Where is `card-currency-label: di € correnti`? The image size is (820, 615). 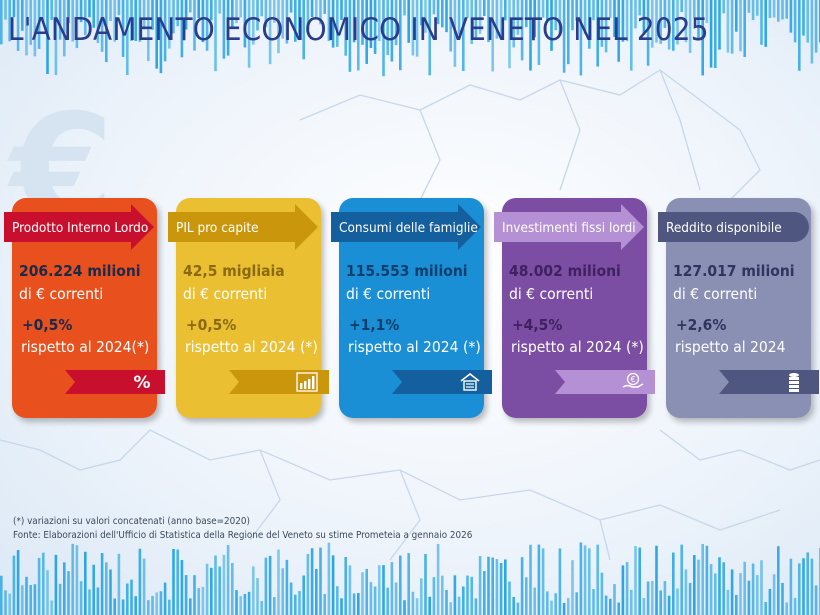
card-currency-label: di € correnti is located at coordinates (225, 294).